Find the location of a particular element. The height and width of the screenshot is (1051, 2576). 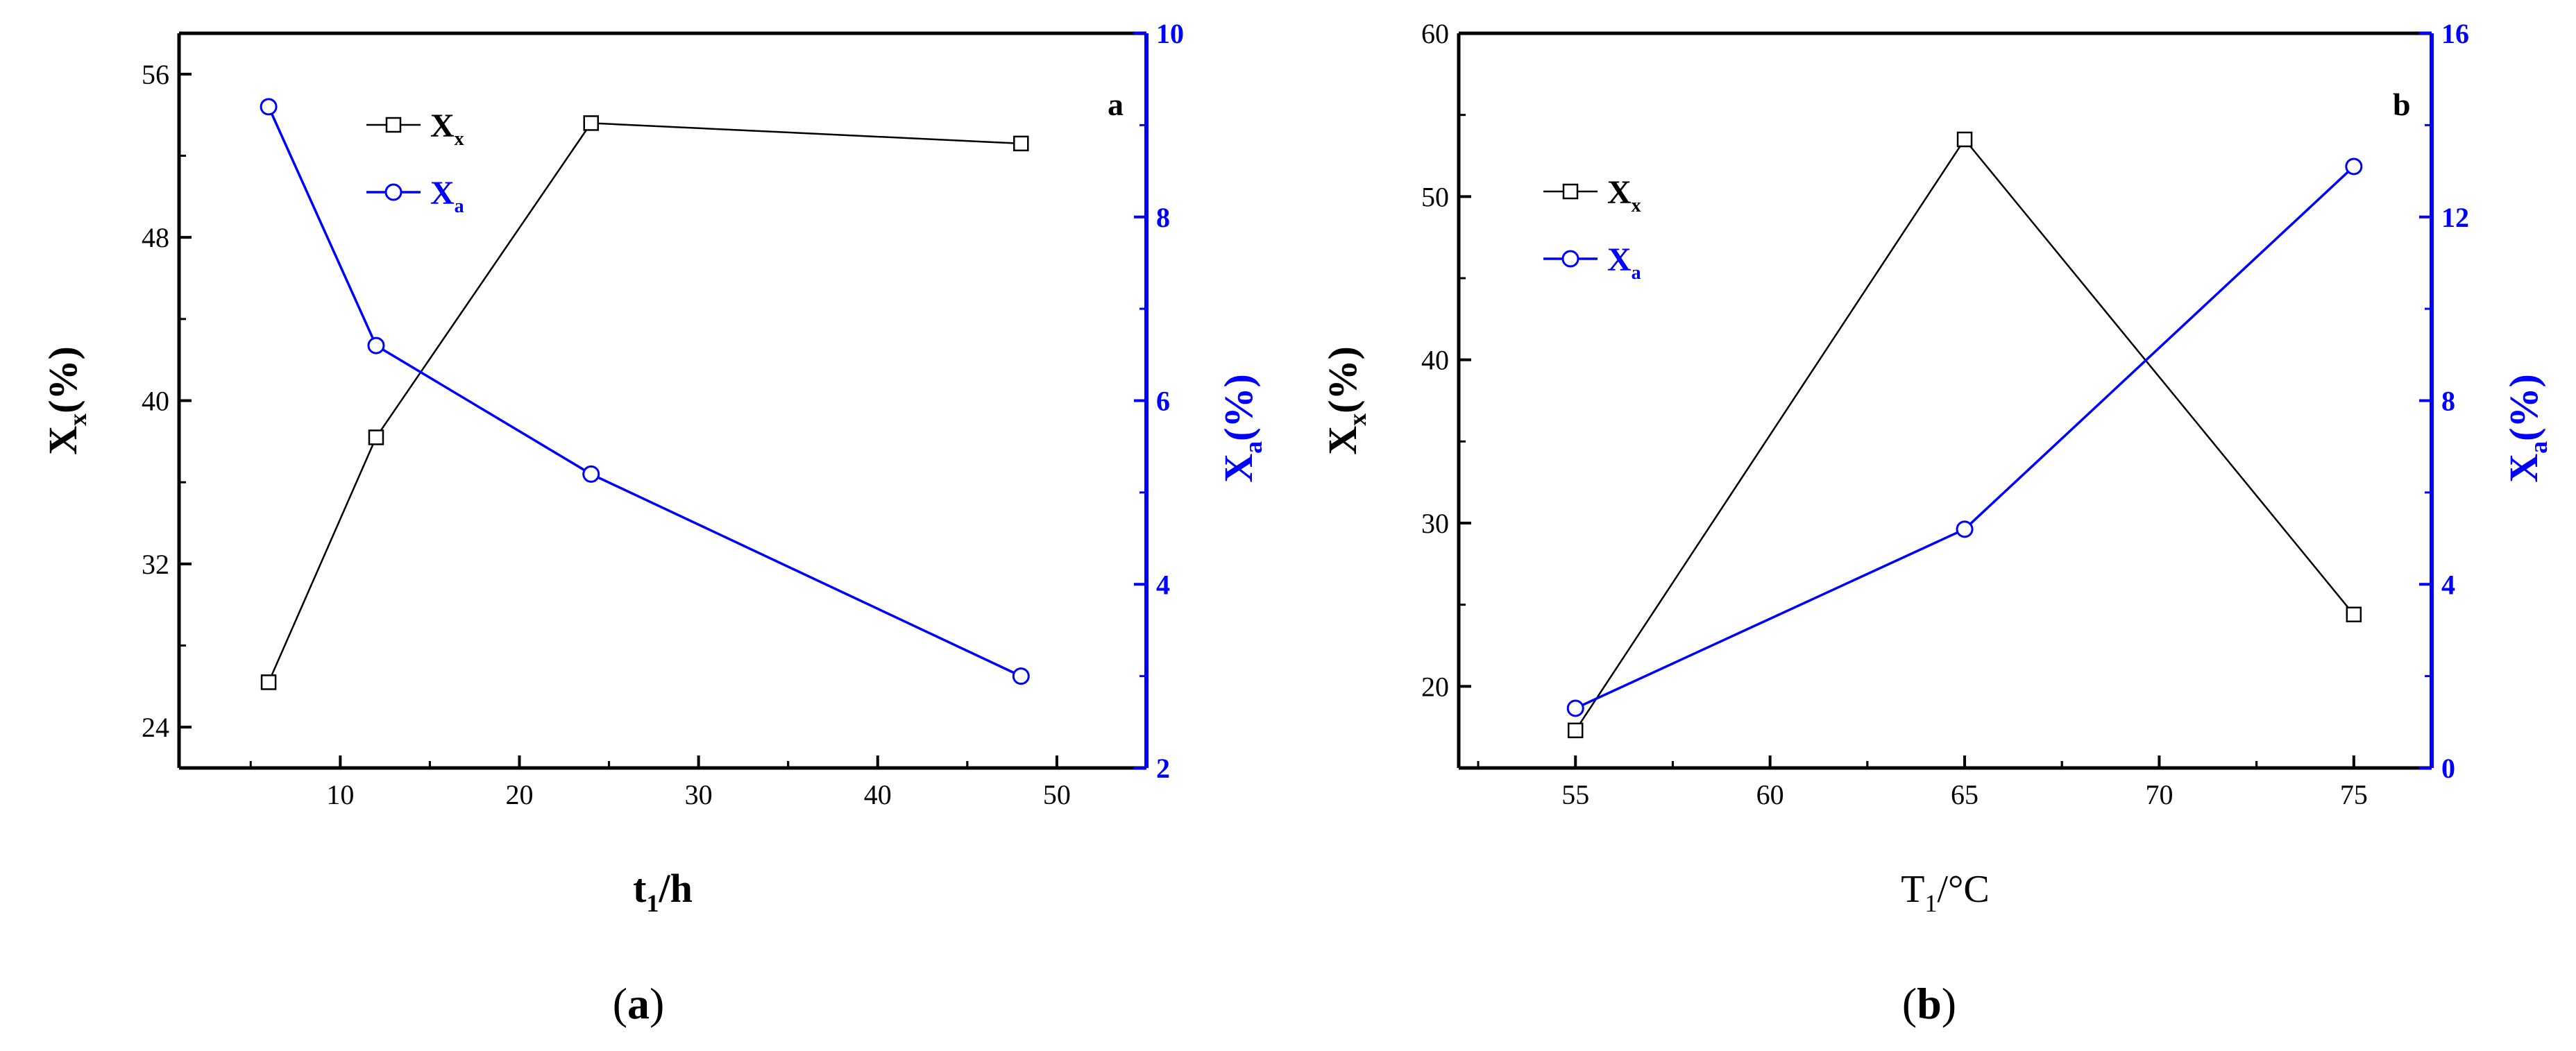

right-y-tick-label: 2 is located at coordinates (1163, 768).